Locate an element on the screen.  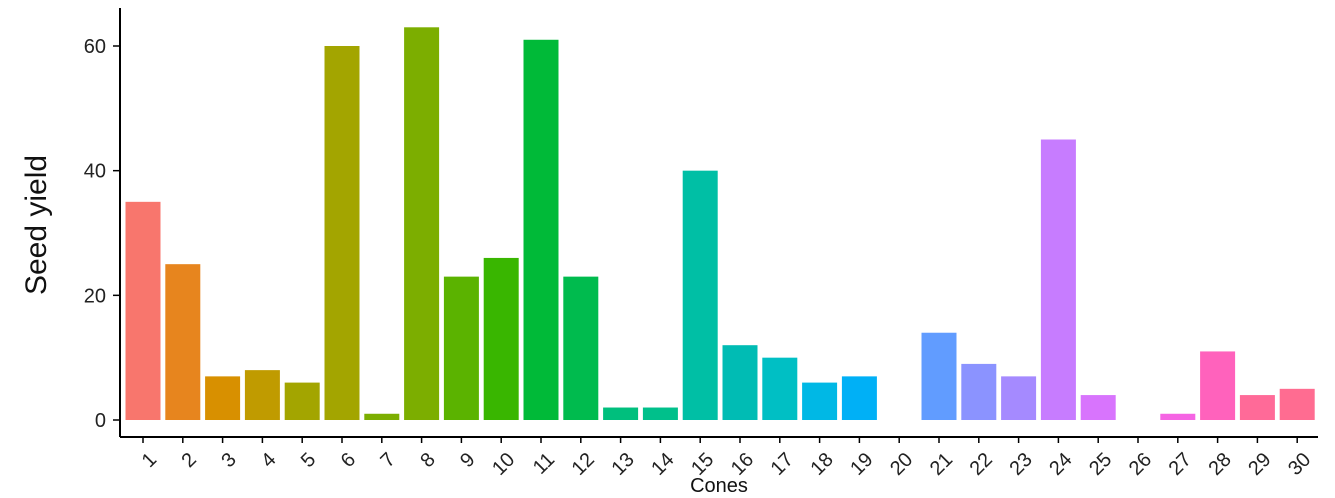
x-tick-label-30: 30 is located at coordinates (1299, 464).